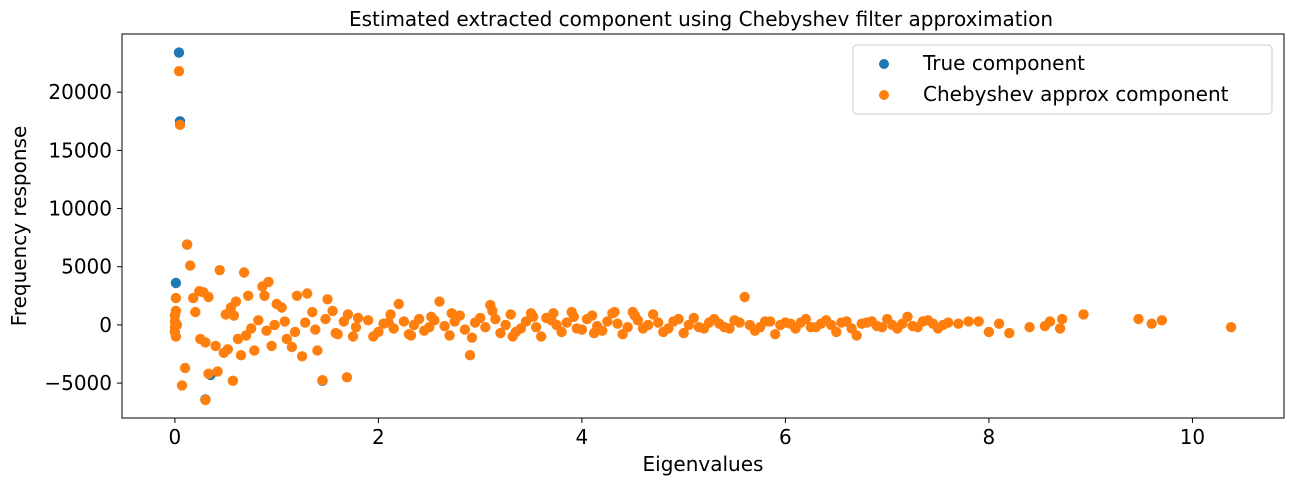 This screenshot has height=484, width=1293. I want to click on y-axis: −5000 0 5000 10000 15000 20000, so click(83, 237).